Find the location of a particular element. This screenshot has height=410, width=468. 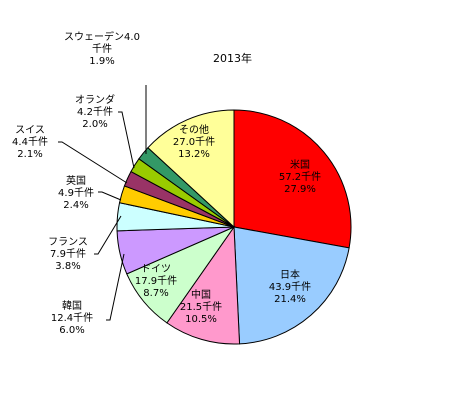

leader-lines is located at coordinates (102, 203).